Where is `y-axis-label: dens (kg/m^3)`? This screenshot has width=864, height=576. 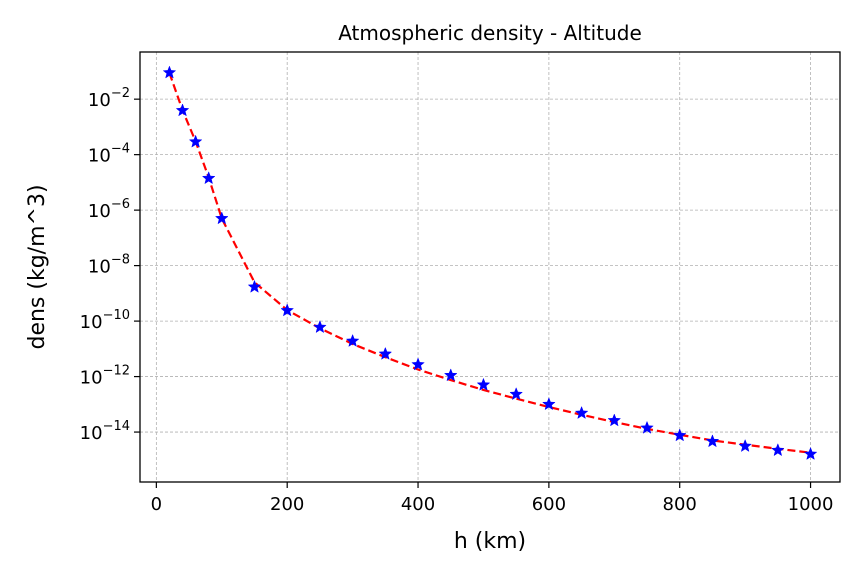
y-axis-label: dens (kg/m^3) is located at coordinates (37, 266).